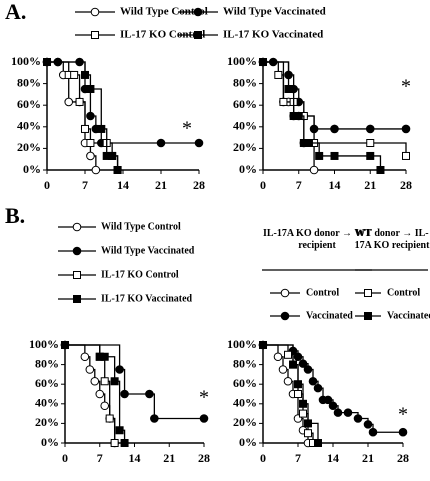  I want to click on y-tick-label: 20%, so click(245, 147).